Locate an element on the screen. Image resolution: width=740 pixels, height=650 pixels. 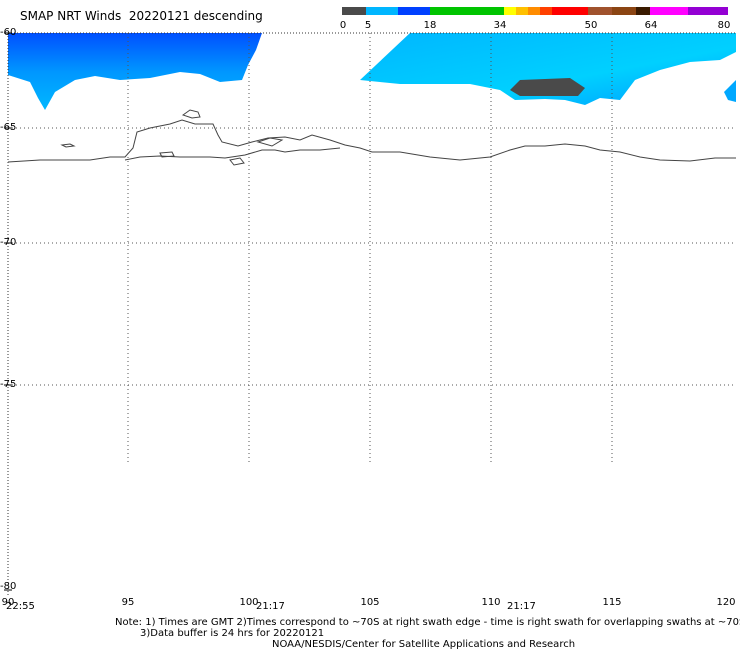
lat-ticks is located at coordinates (8, 311).